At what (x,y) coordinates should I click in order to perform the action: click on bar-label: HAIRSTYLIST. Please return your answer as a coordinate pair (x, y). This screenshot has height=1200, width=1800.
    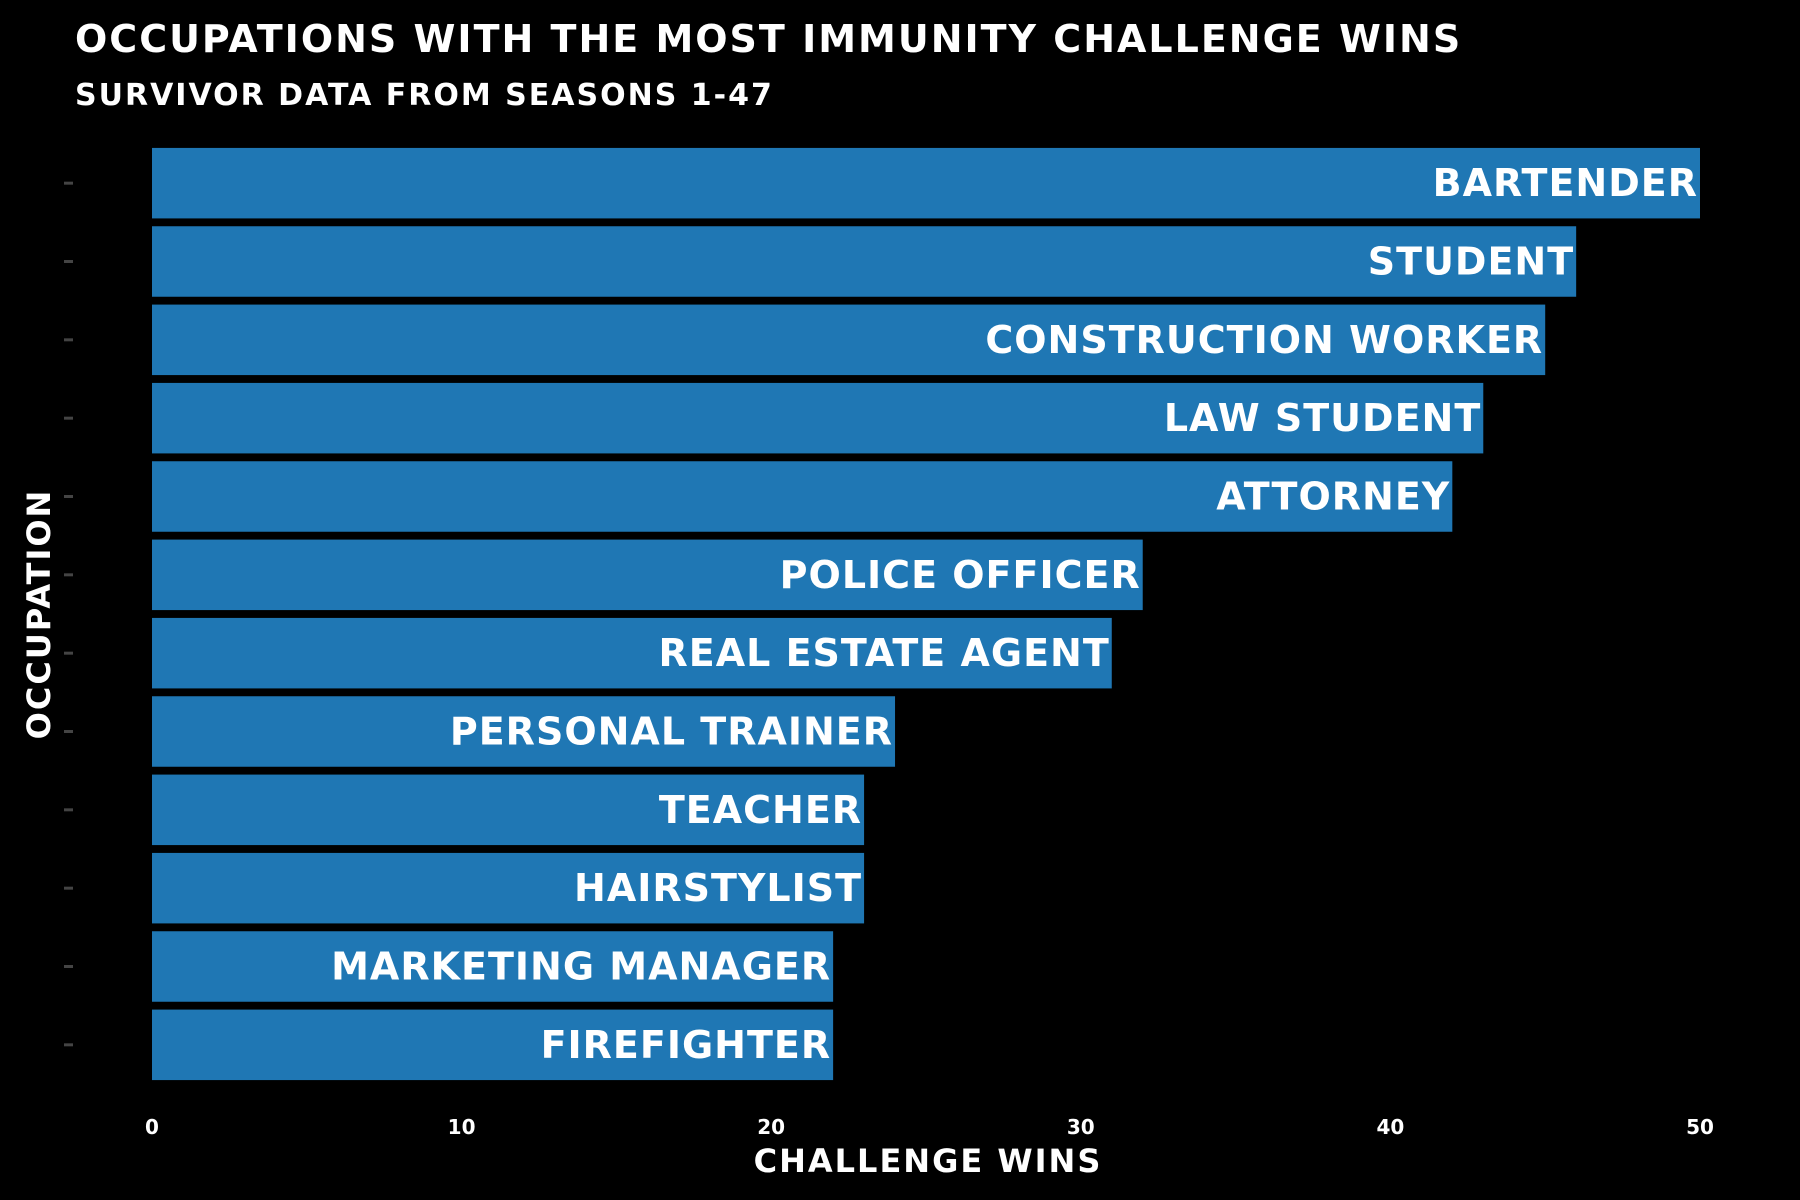
    Looking at the image, I should click on (718, 888).